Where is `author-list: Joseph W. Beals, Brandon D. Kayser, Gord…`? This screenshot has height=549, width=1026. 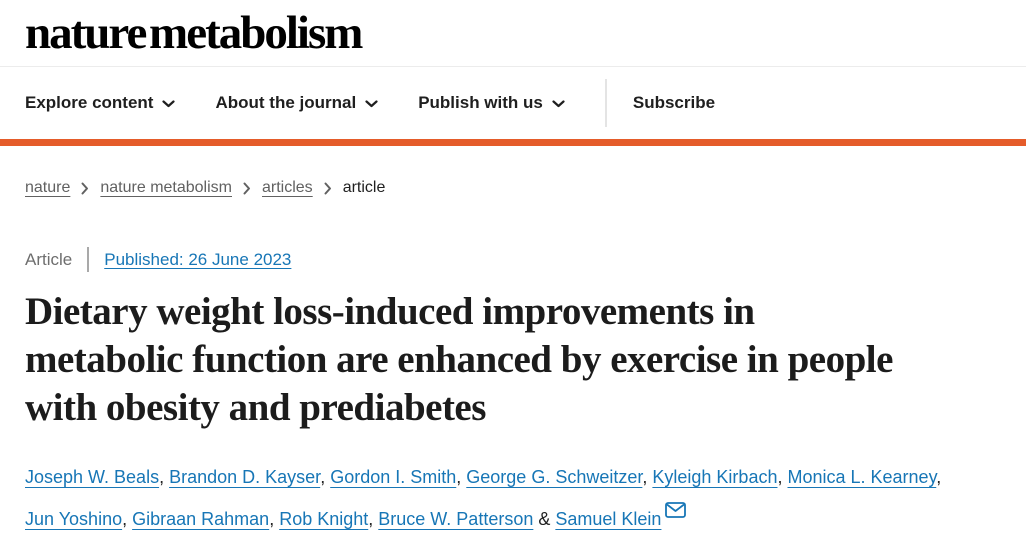
author-list: Joseph W. Beals, Brandon D. Kayser, Gord… is located at coordinates (495, 498).